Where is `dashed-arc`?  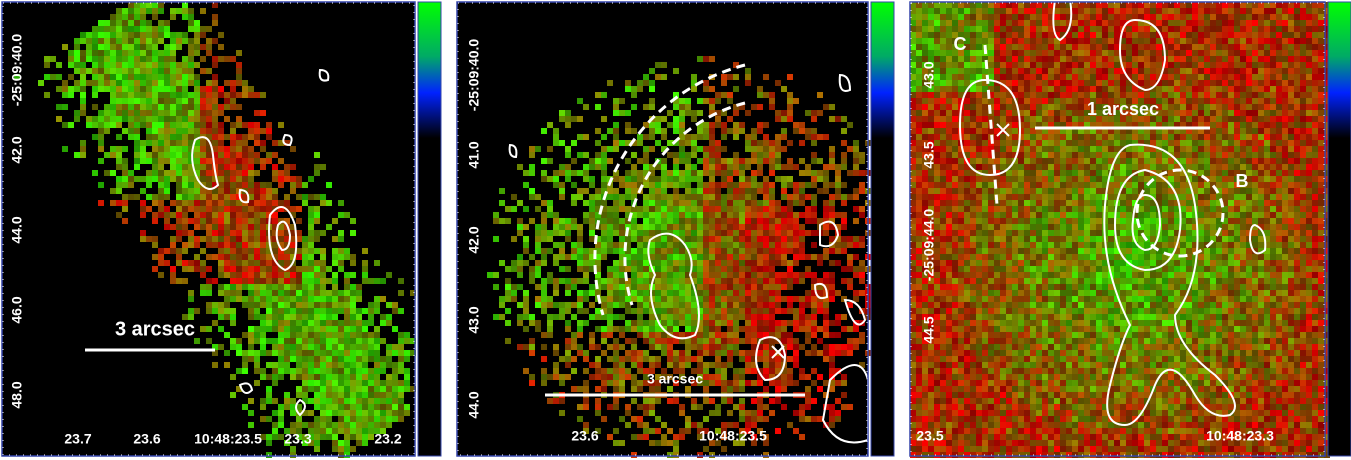
dashed-arc is located at coordinates (669, 189).